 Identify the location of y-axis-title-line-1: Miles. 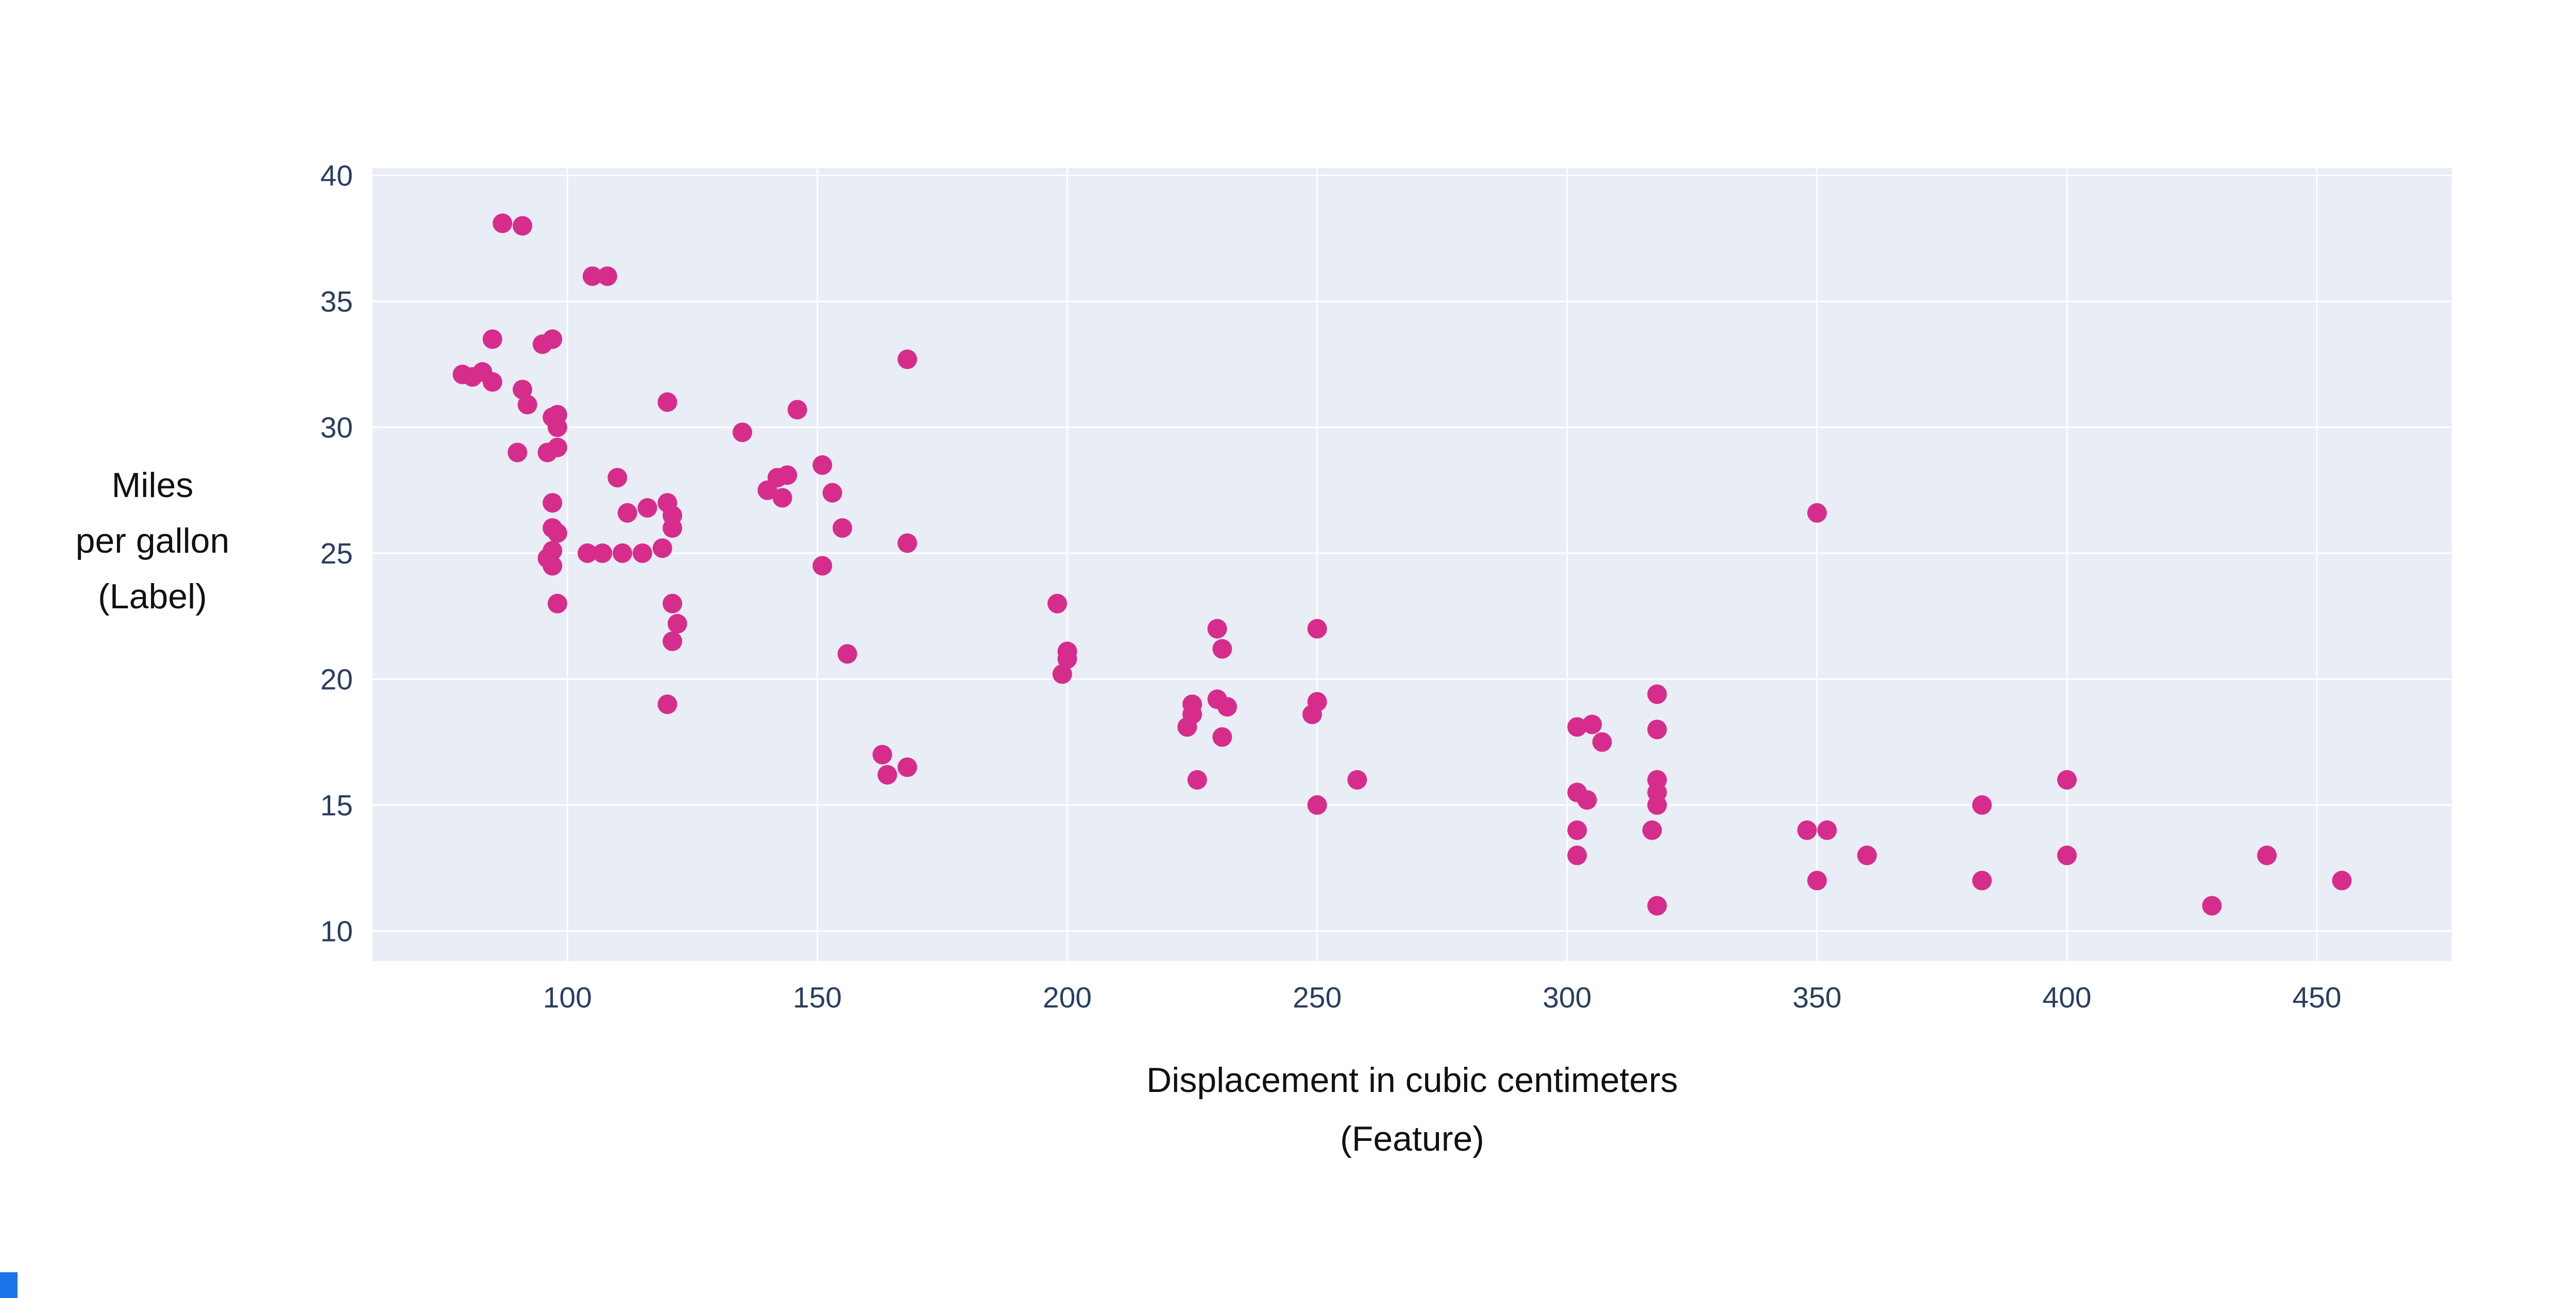
(152, 485).